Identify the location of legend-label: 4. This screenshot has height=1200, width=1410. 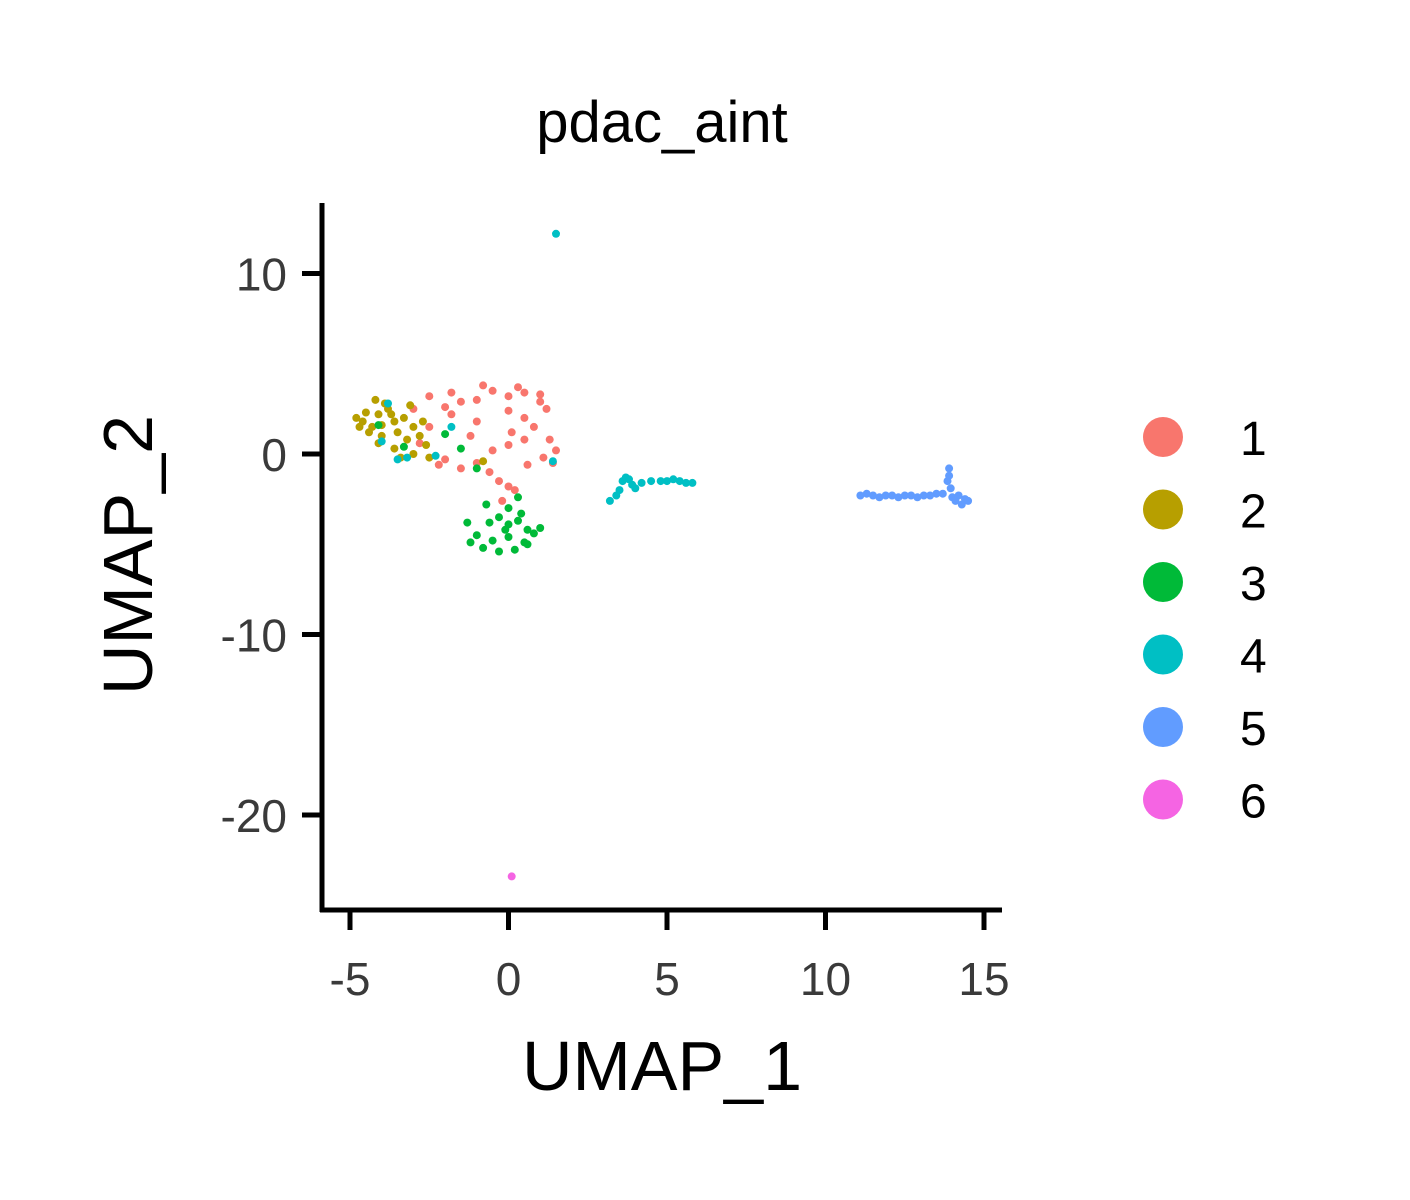
(1253, 657).